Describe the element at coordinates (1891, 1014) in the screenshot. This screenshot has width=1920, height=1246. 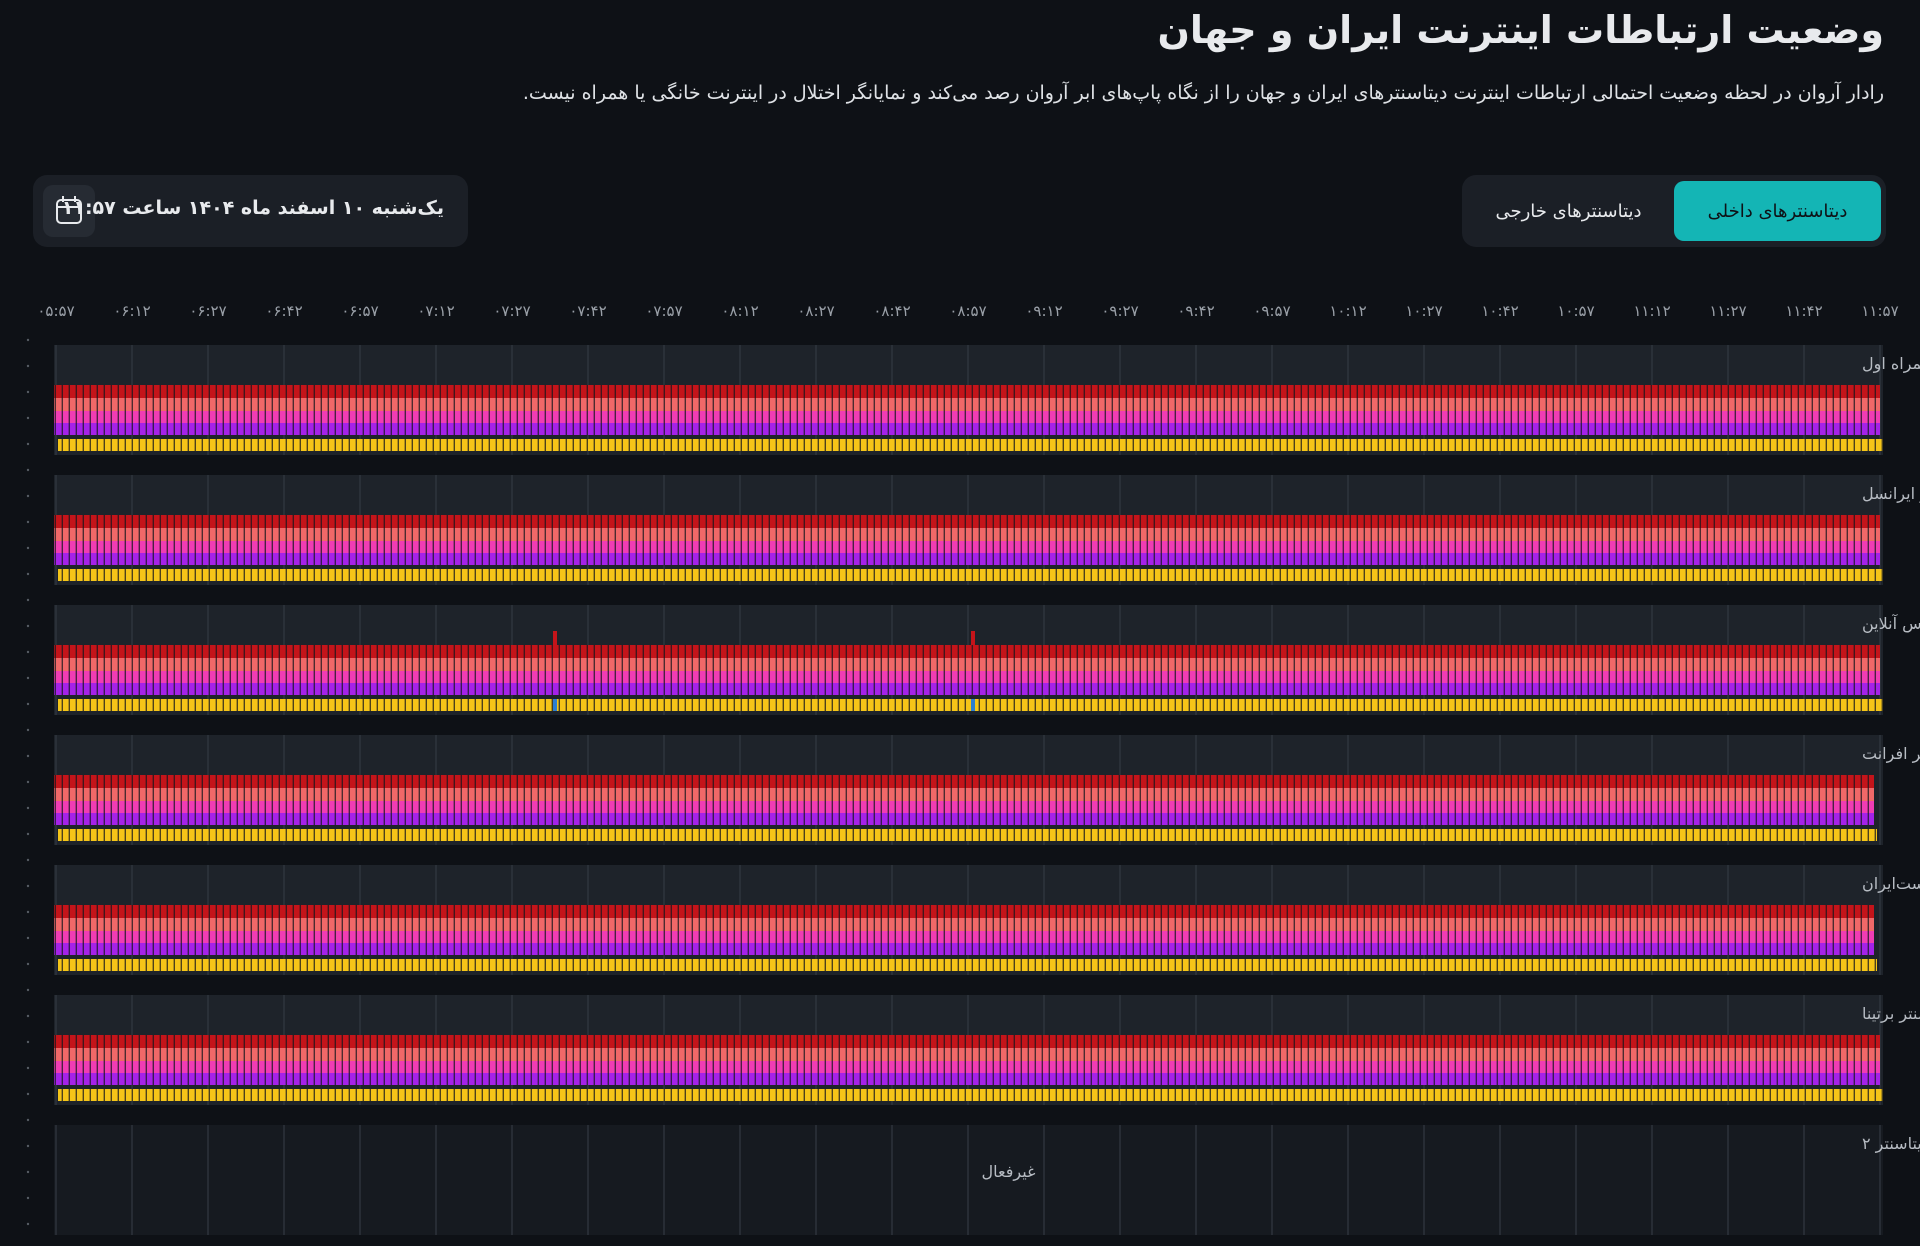
I see `row-label: تهران - دیتاسنتر برتینا` at that location.